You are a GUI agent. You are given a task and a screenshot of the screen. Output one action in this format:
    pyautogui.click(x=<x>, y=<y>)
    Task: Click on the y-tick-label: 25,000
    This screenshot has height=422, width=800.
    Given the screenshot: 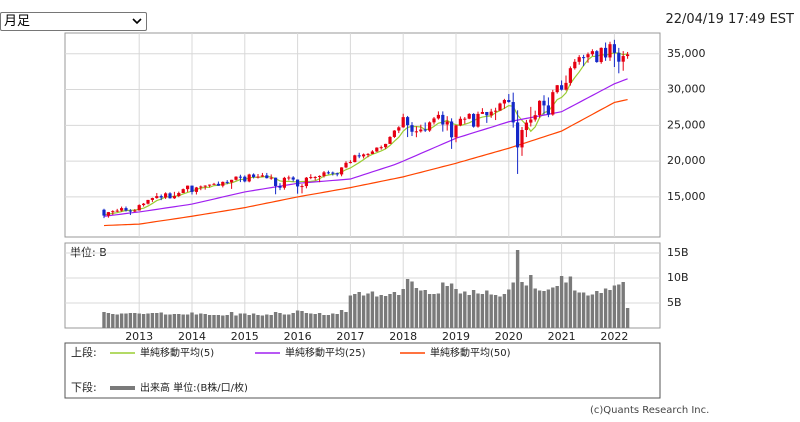 What is the action you would take?
    pyautogui.click(x=686, y=124)
    